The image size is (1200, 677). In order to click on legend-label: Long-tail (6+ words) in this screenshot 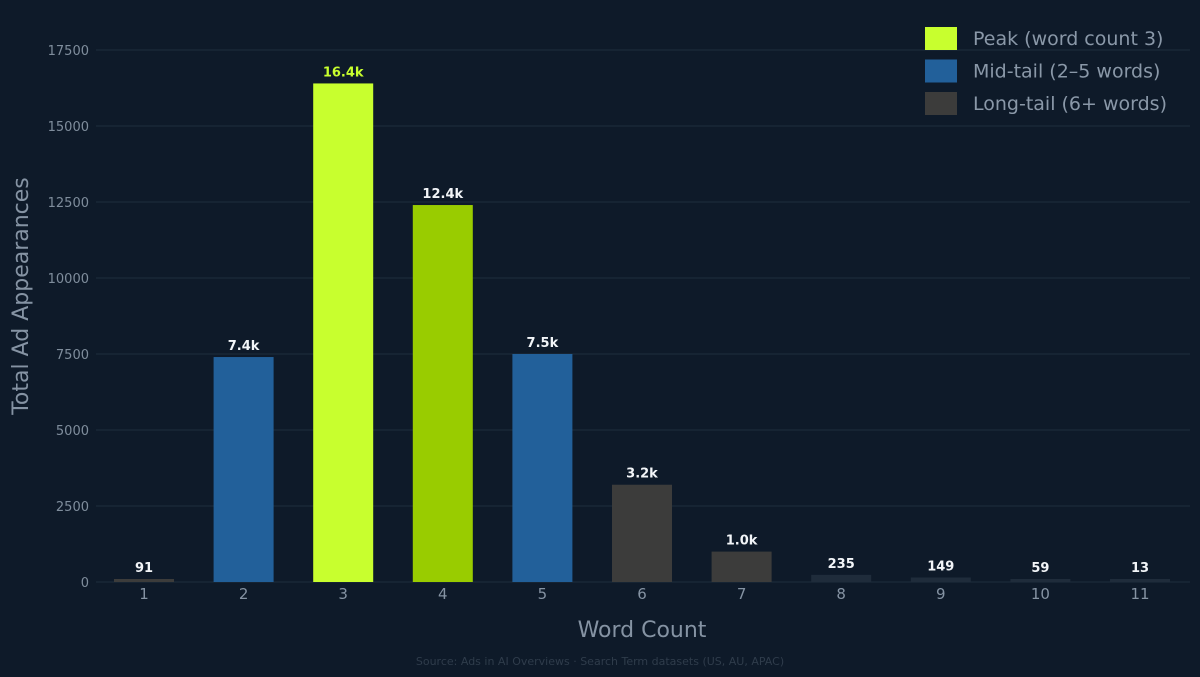, I will do `click(1070, 104)`.